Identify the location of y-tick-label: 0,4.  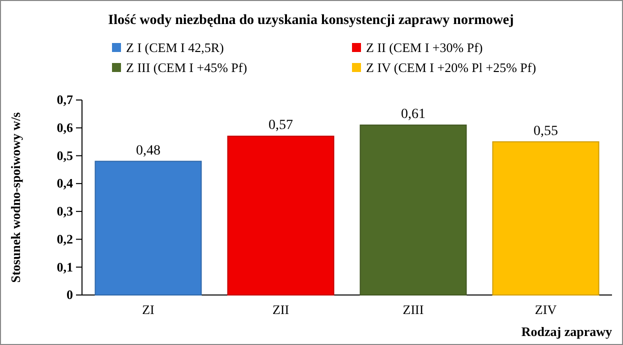
(65, 183).